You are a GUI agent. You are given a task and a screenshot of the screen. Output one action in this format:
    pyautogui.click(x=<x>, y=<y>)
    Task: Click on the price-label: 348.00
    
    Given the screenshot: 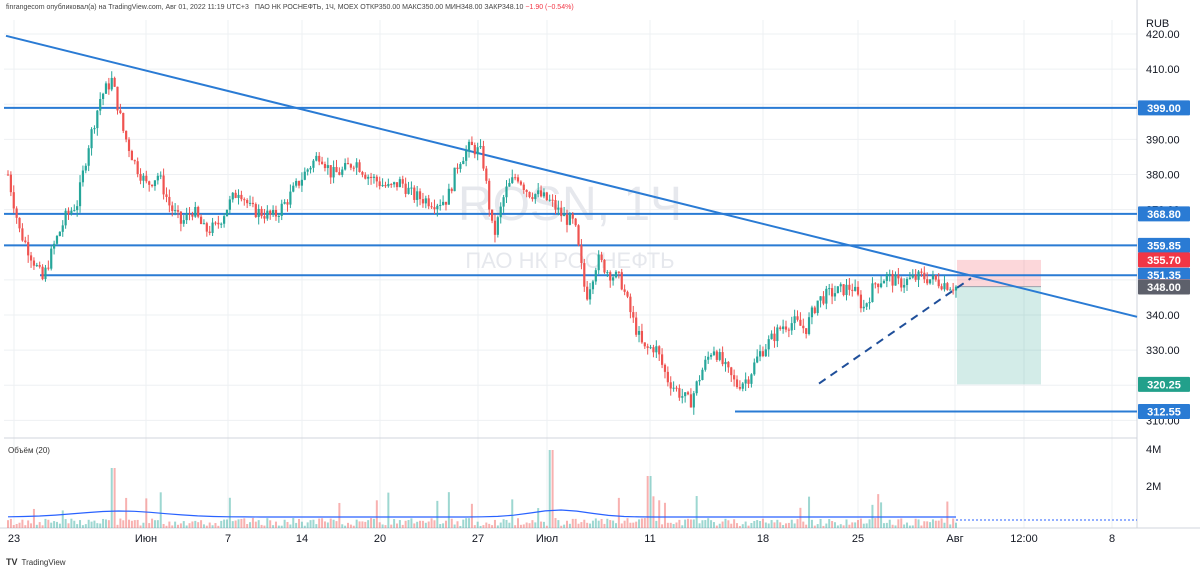 What is the action you would take?
    pyautogui.click(x=1164, y=288)
    